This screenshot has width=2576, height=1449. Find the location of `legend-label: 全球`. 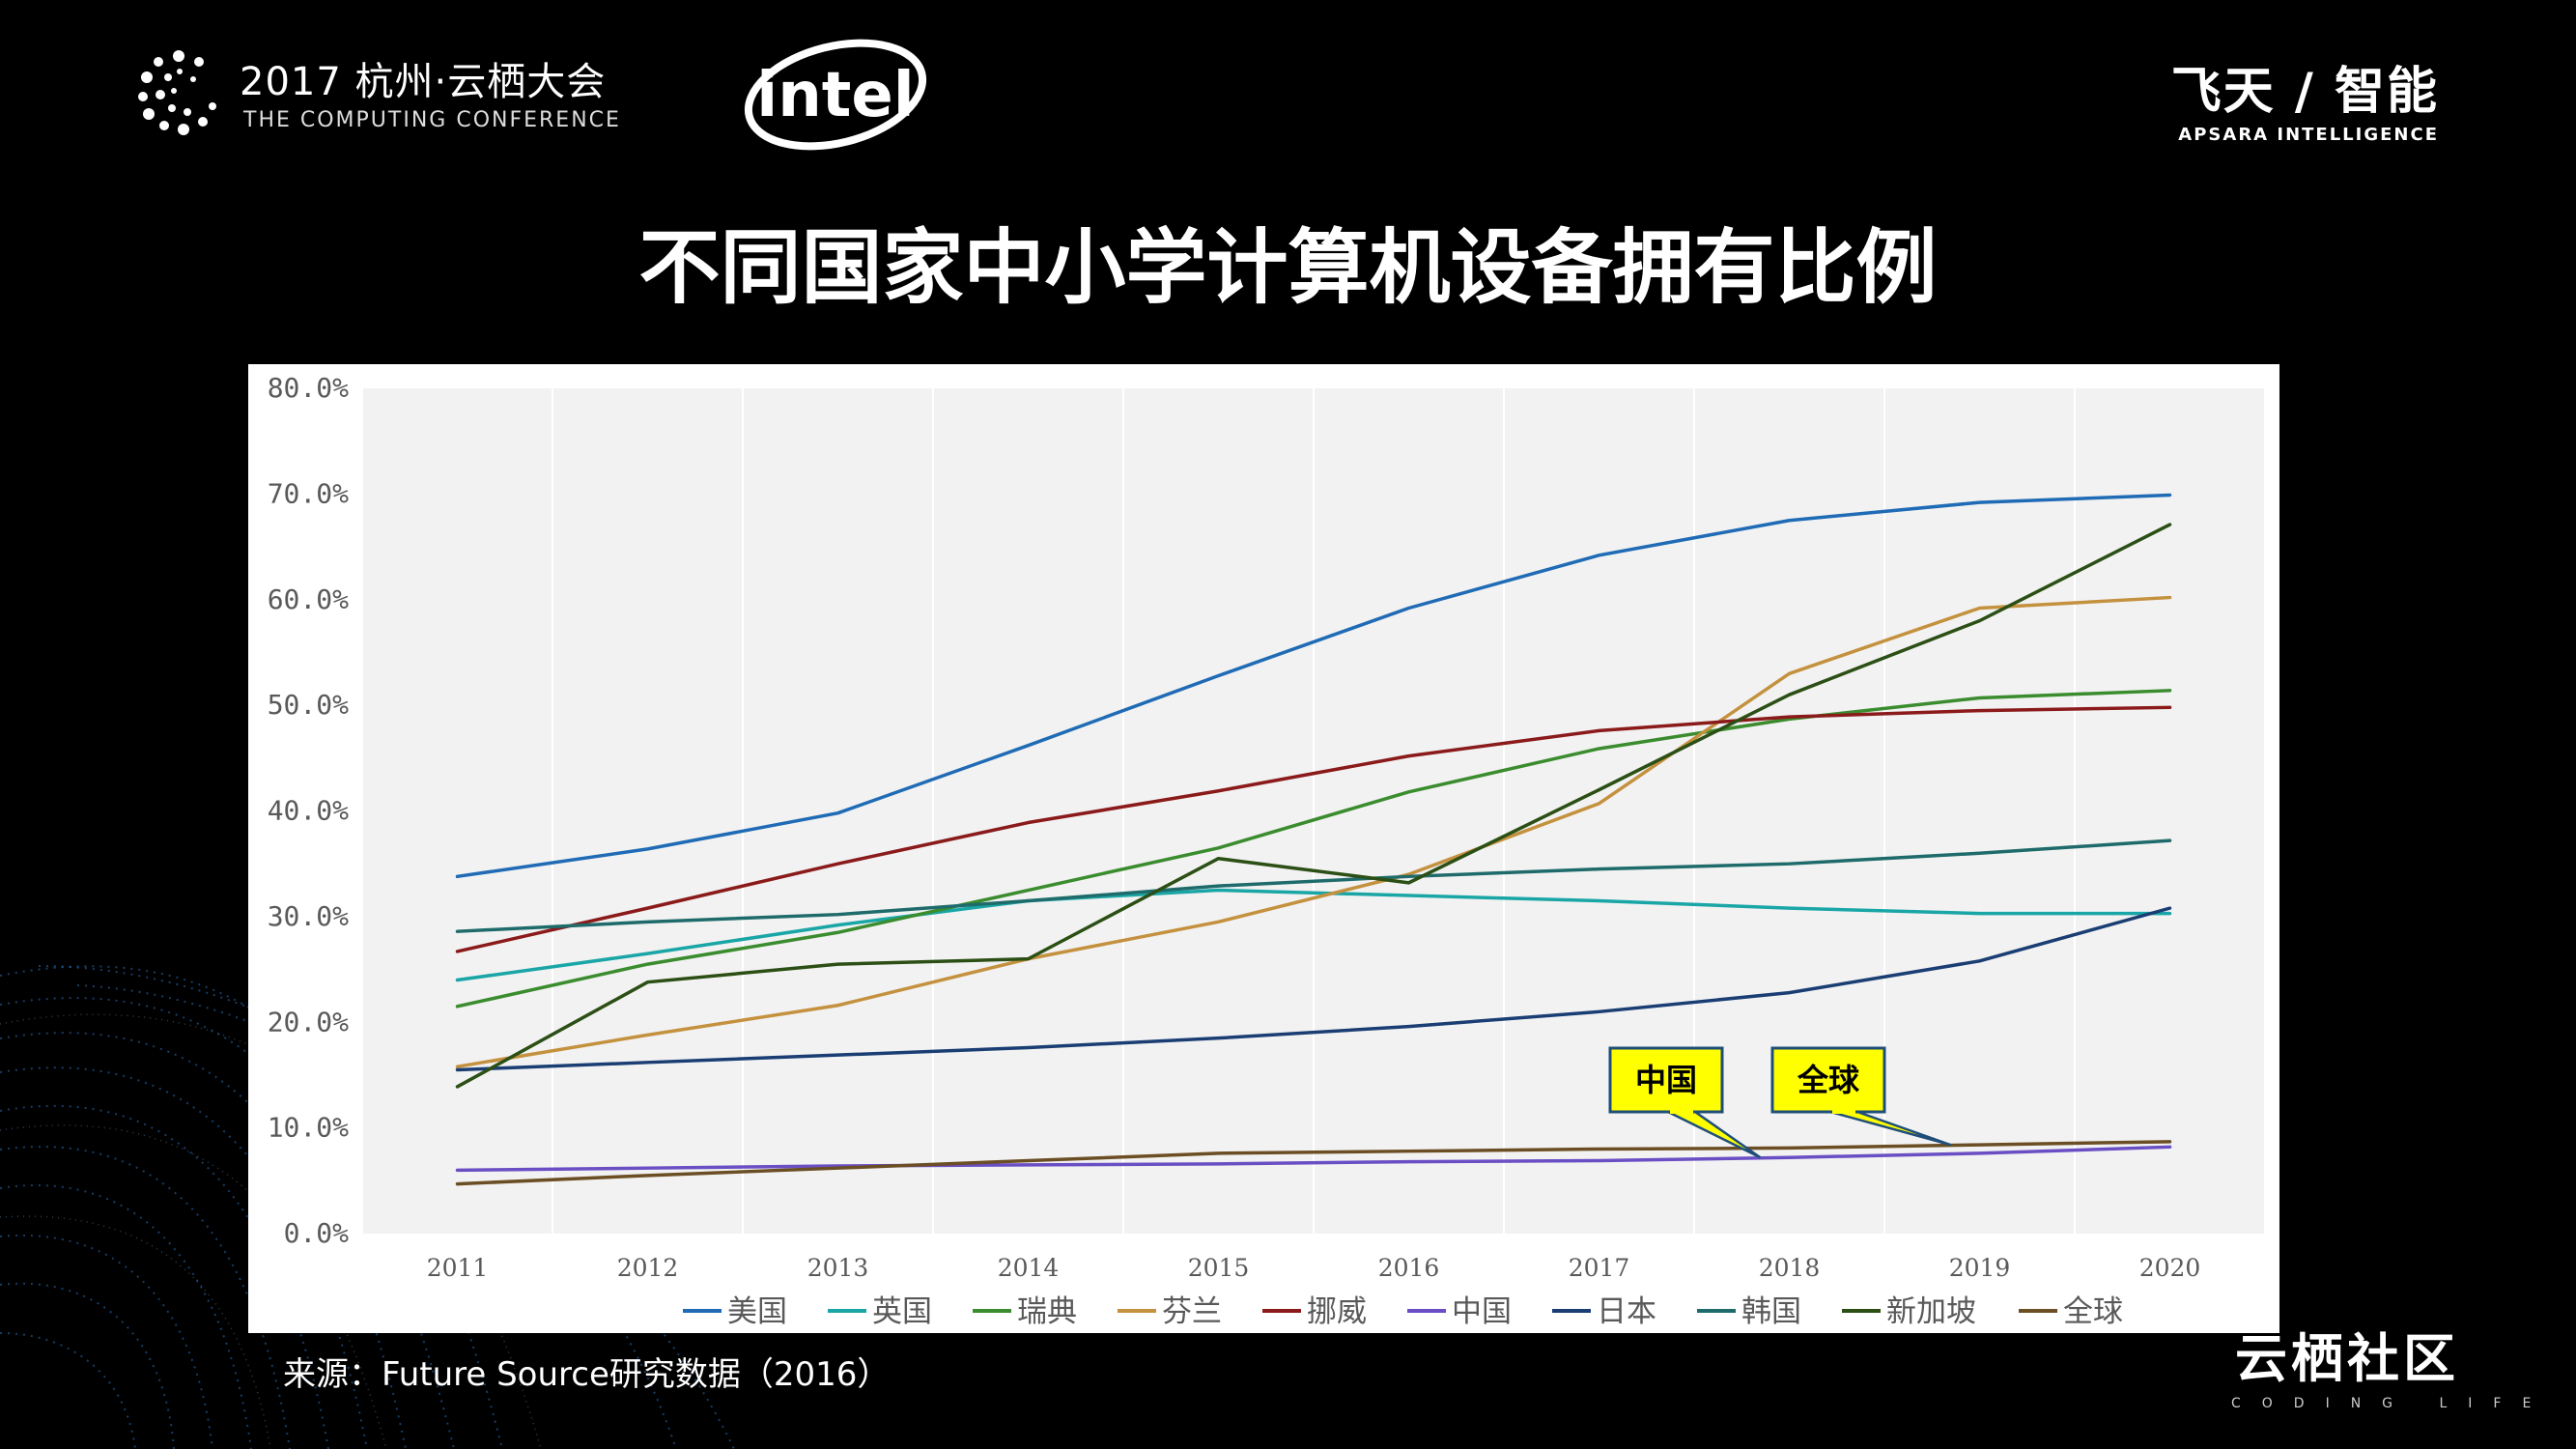

legend-label: 全球 is located at coordinates (2093, 1311).